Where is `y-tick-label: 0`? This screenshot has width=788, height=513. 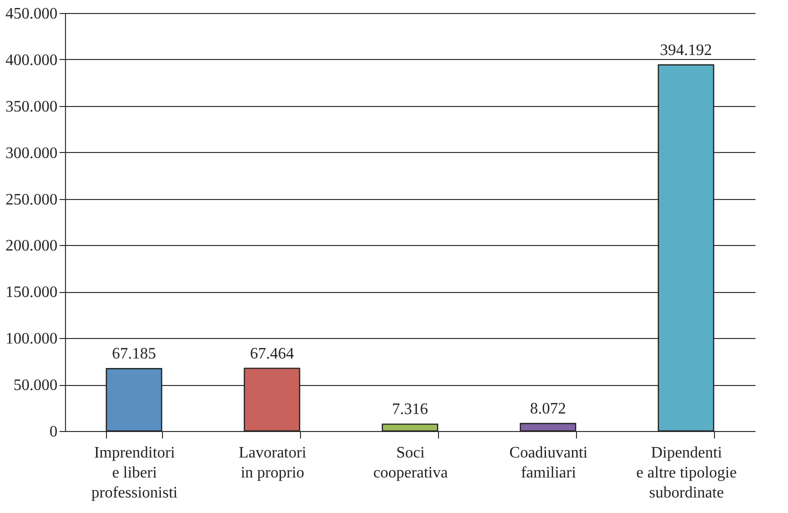 y-tick-label: 0 is located at coordinates (54, 432).